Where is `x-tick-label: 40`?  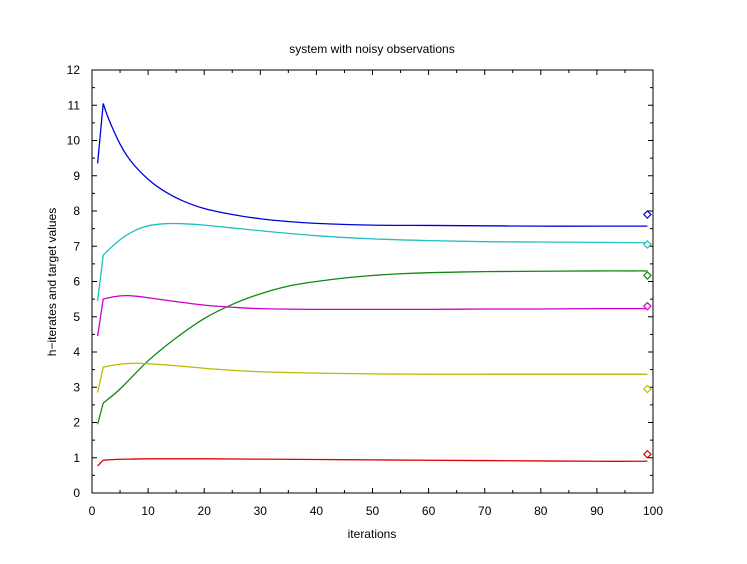
x-tick-label: 40 is located at coordinates (317, 511).